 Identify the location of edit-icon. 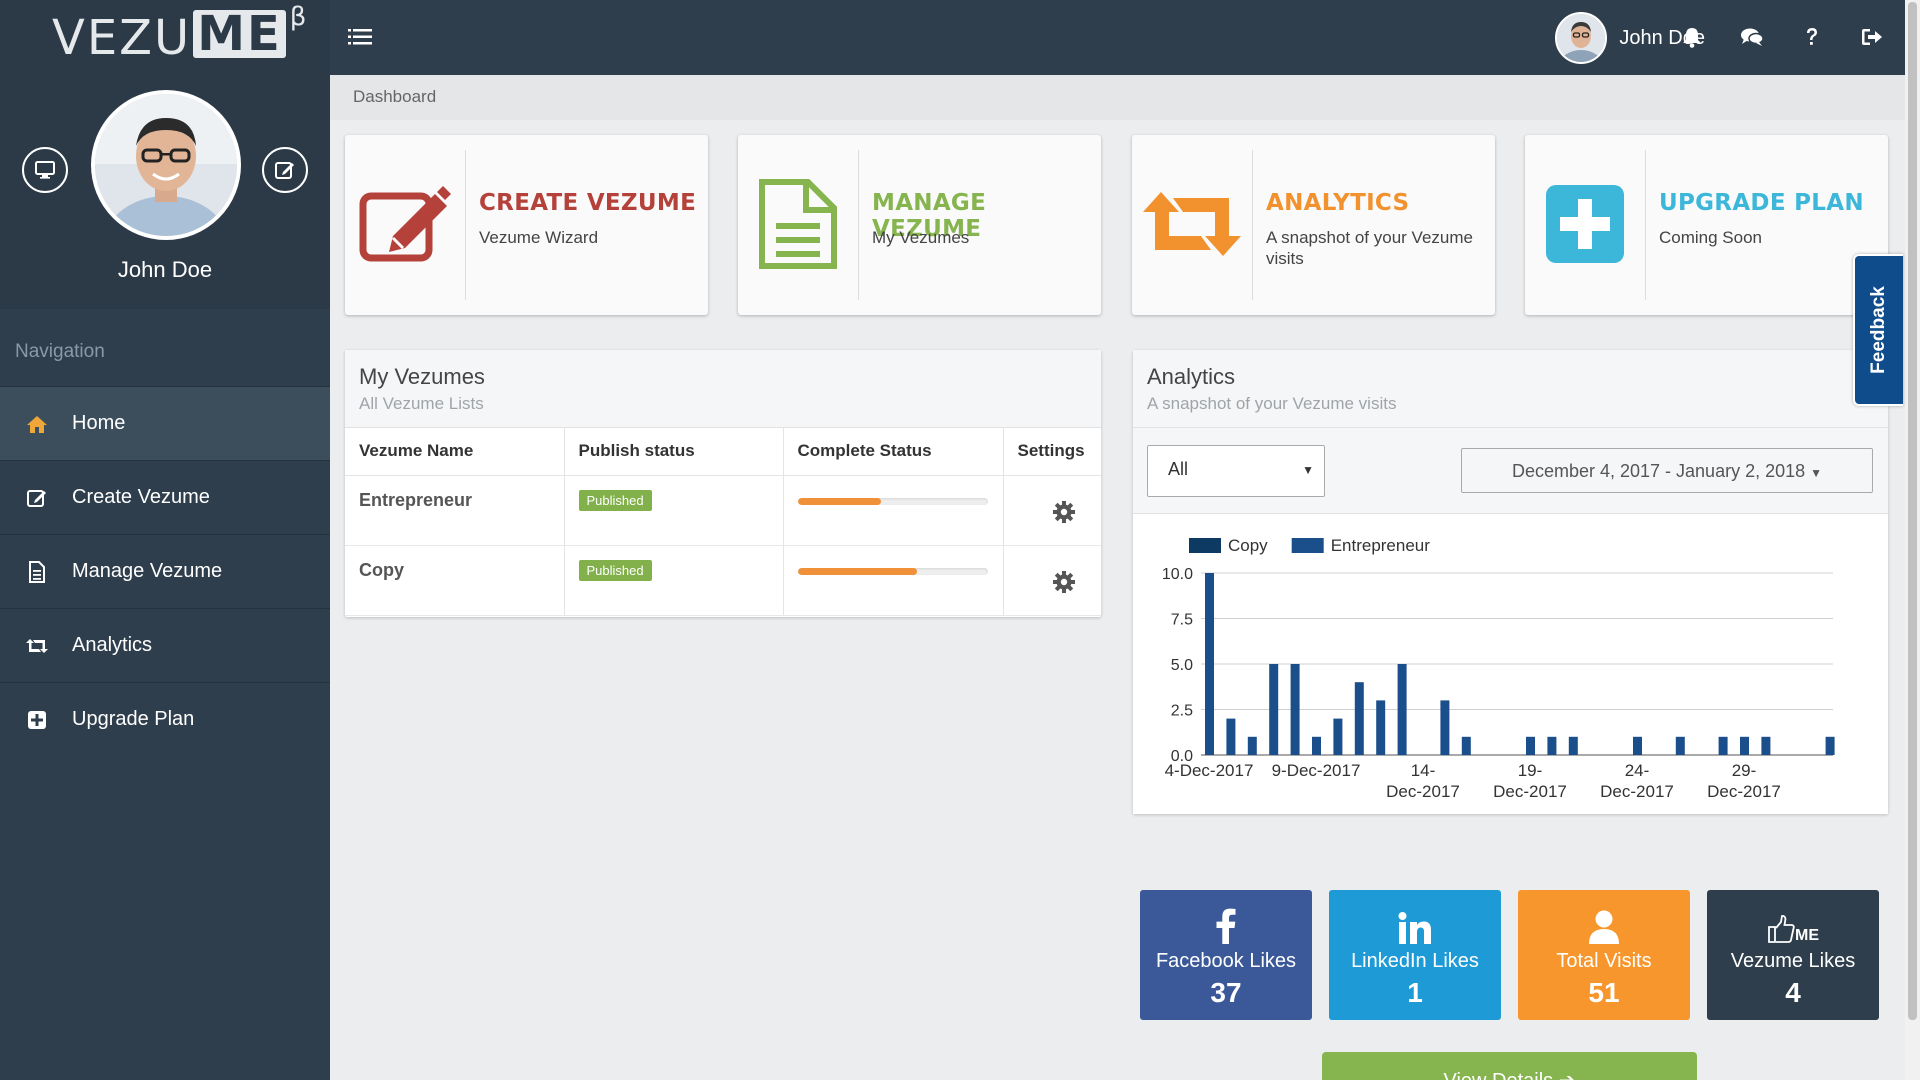
(405, 224).